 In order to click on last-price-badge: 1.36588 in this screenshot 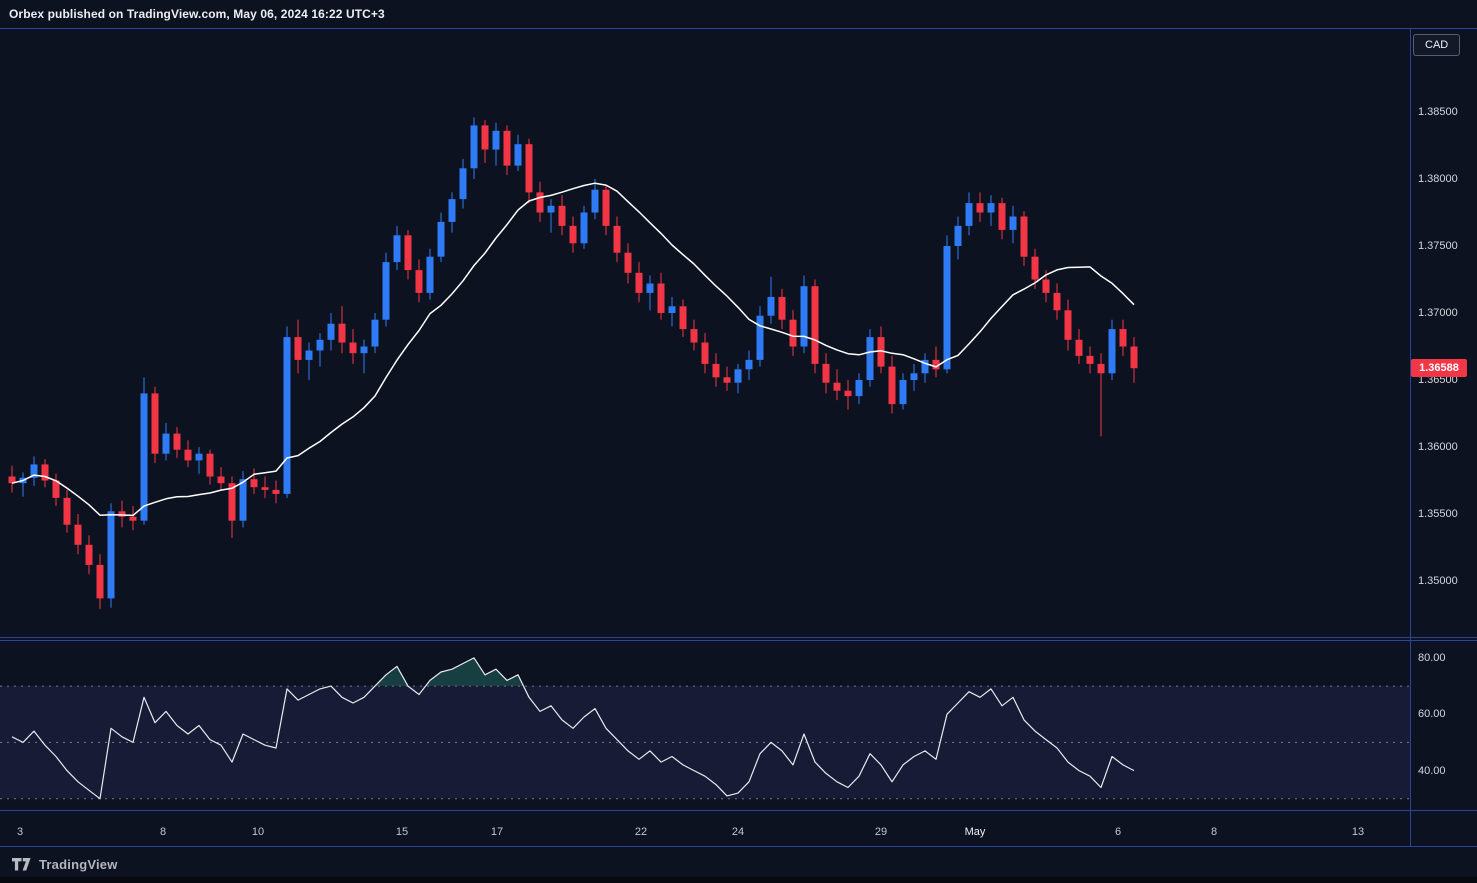, I will do `click(1439, 368)`.